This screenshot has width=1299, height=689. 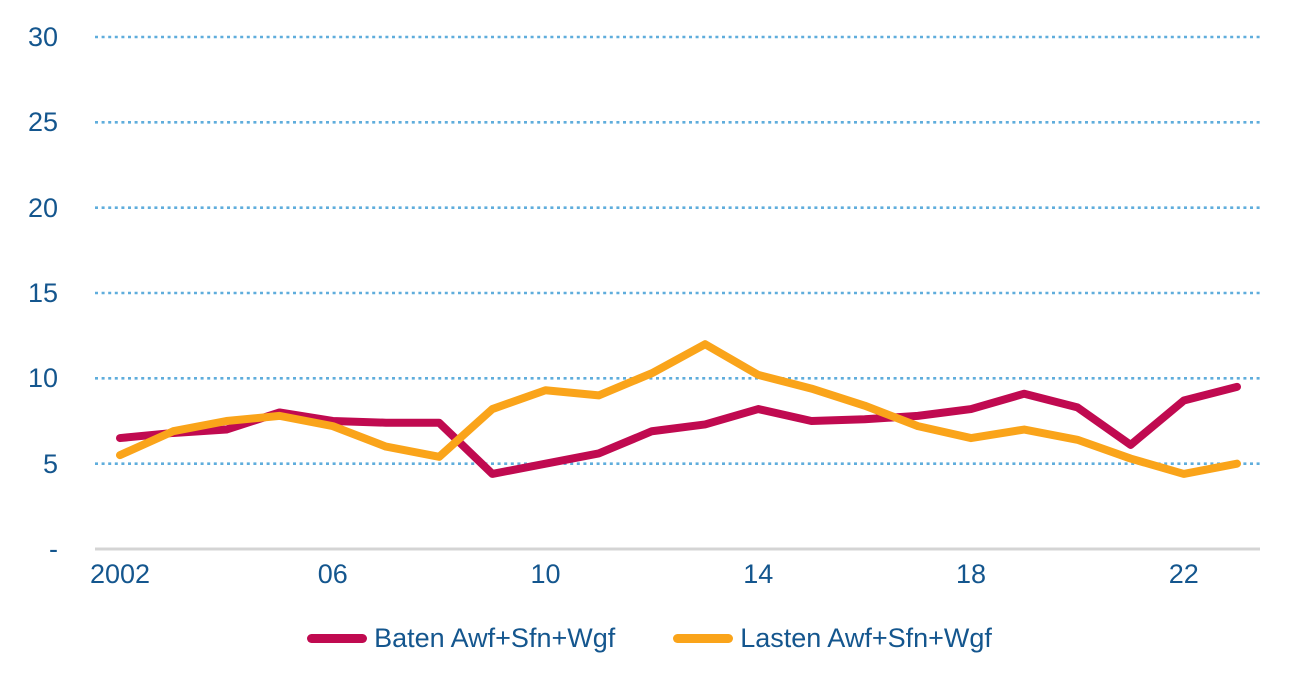 What do you see at coordinates (42, 36) in the screenshot?
I see `y-tick-label-30: 30` at bounding box center [42, 36].